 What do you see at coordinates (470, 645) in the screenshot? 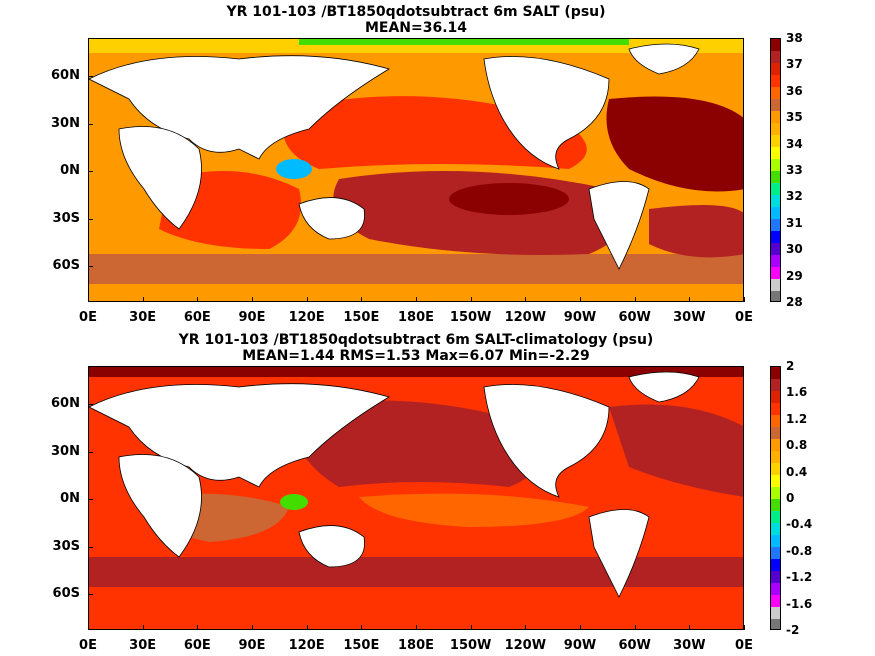
I see `panel2-lon-label: 150W` at bounding box center [470, 645].